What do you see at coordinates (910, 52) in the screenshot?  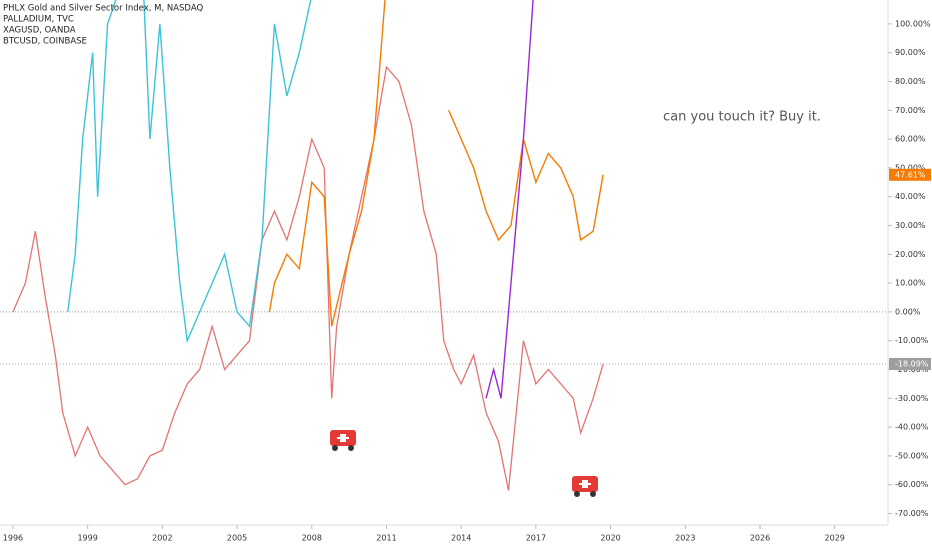 I see `y-tick-label: 90.00%` at bounding box center [910, 52].